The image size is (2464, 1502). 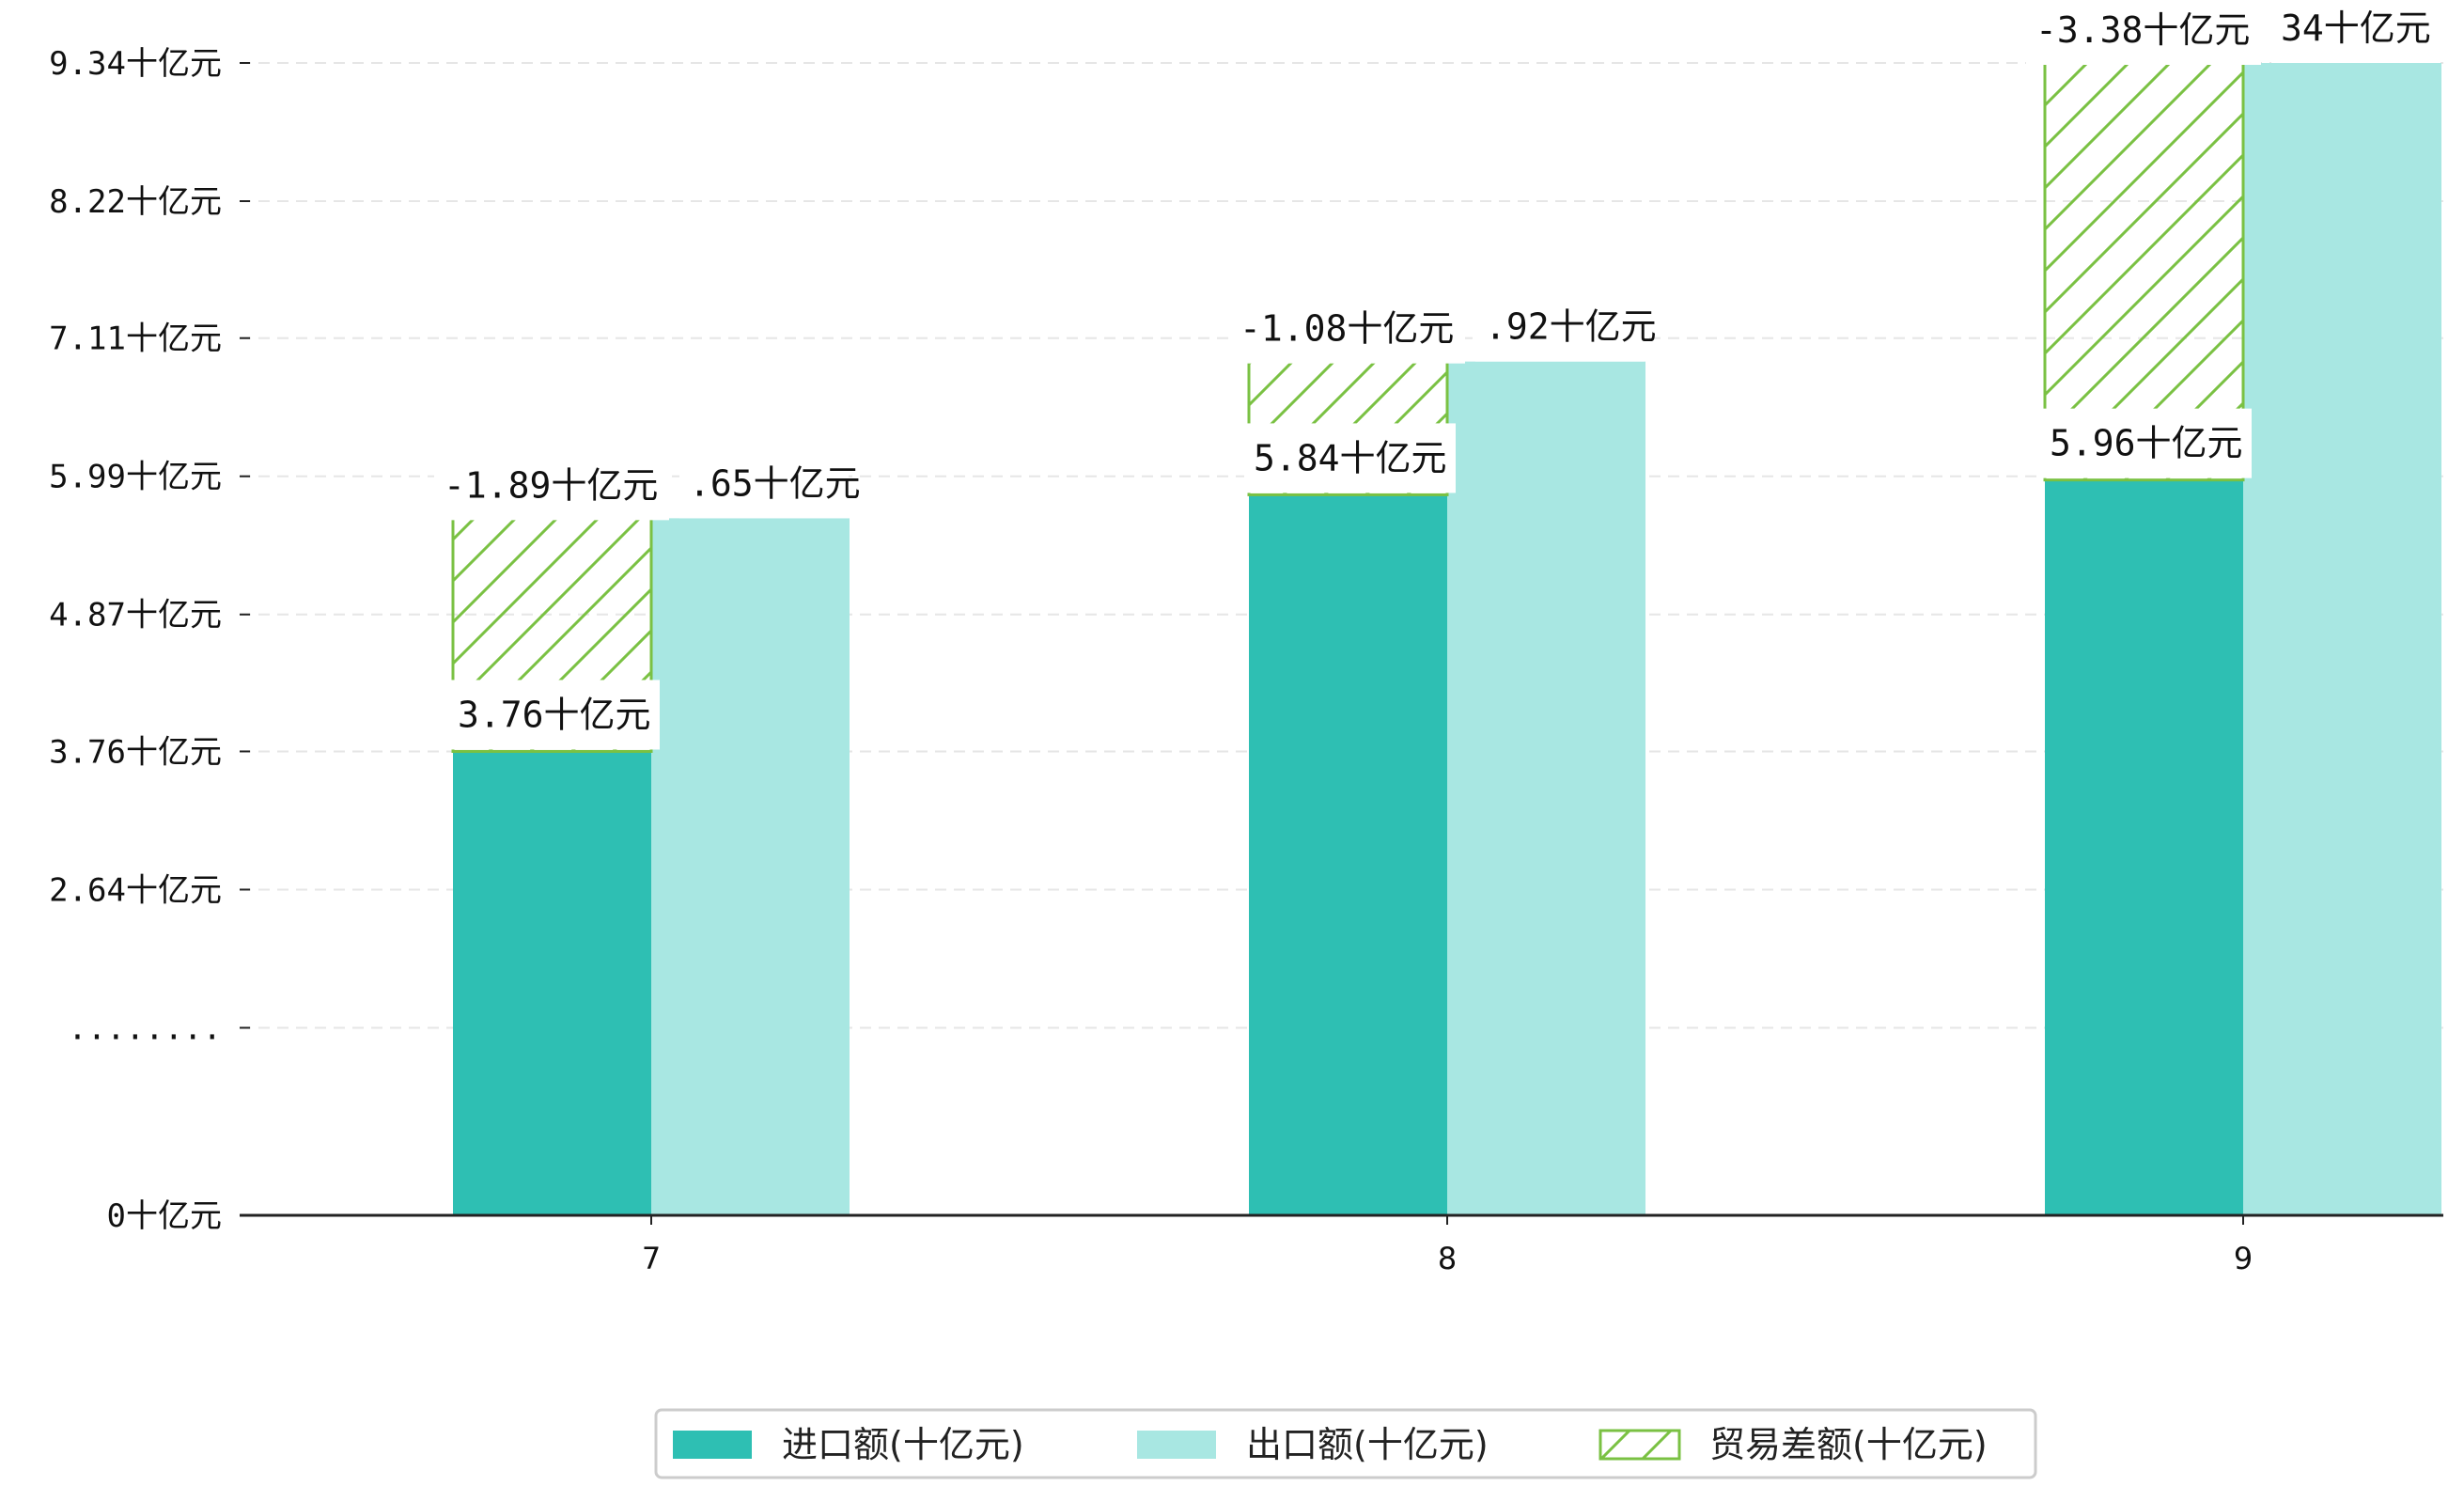 I want to click on legend-import-swatch, so click(x=712, y=1445).